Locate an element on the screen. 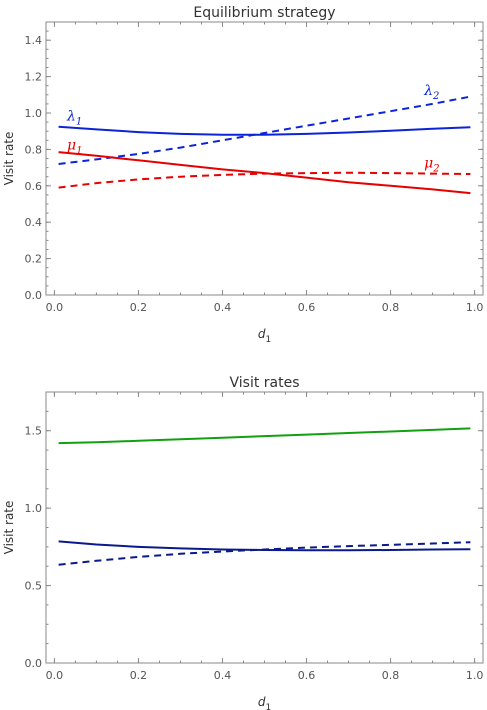 The width and height of the screenshot is (487, 710). series-label-0: λ1 is located at coordinates (74, 117).